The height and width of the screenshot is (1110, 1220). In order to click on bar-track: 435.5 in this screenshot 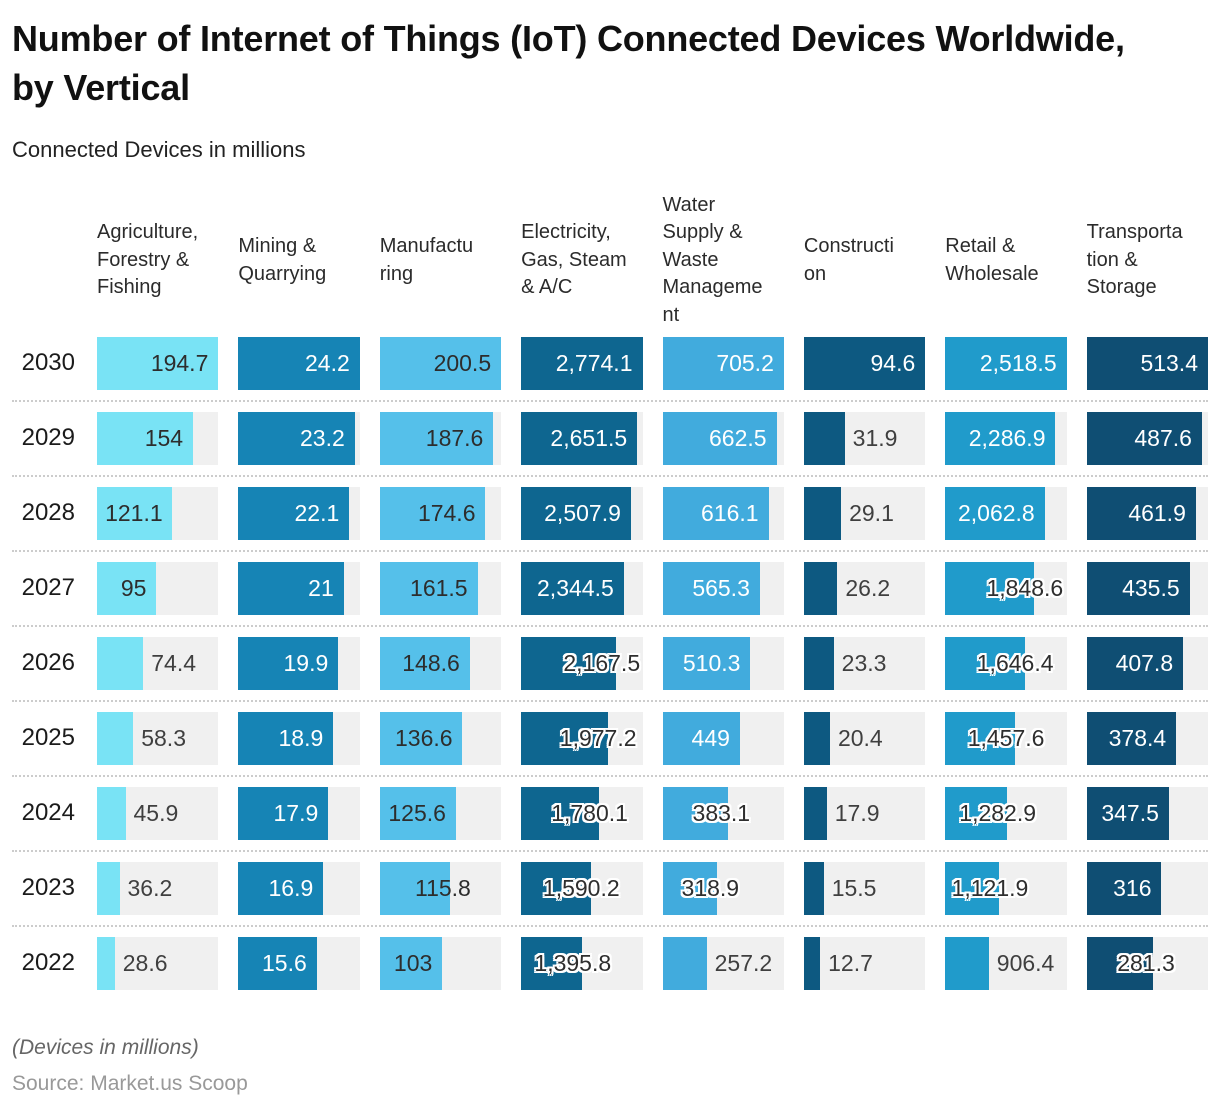, I will do `click(1147, 588)`.